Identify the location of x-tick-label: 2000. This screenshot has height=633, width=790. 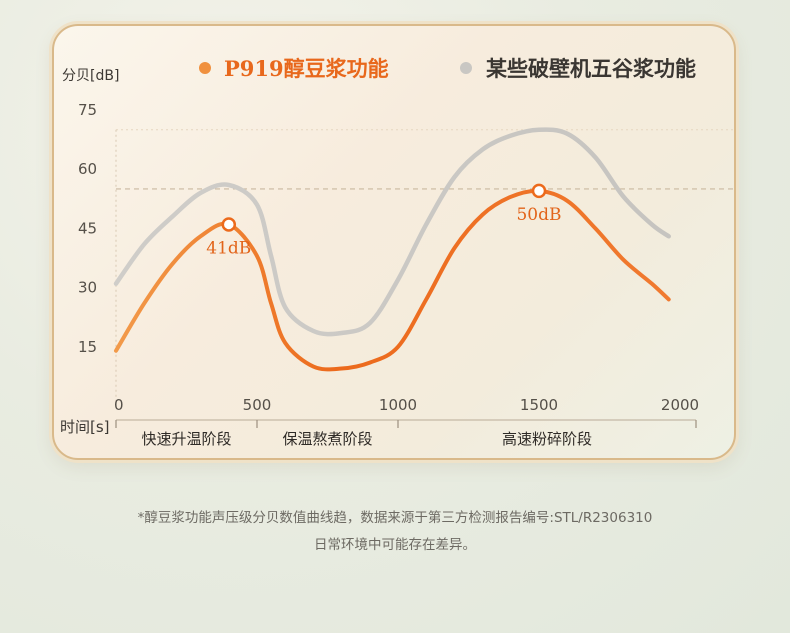
(680, 405).